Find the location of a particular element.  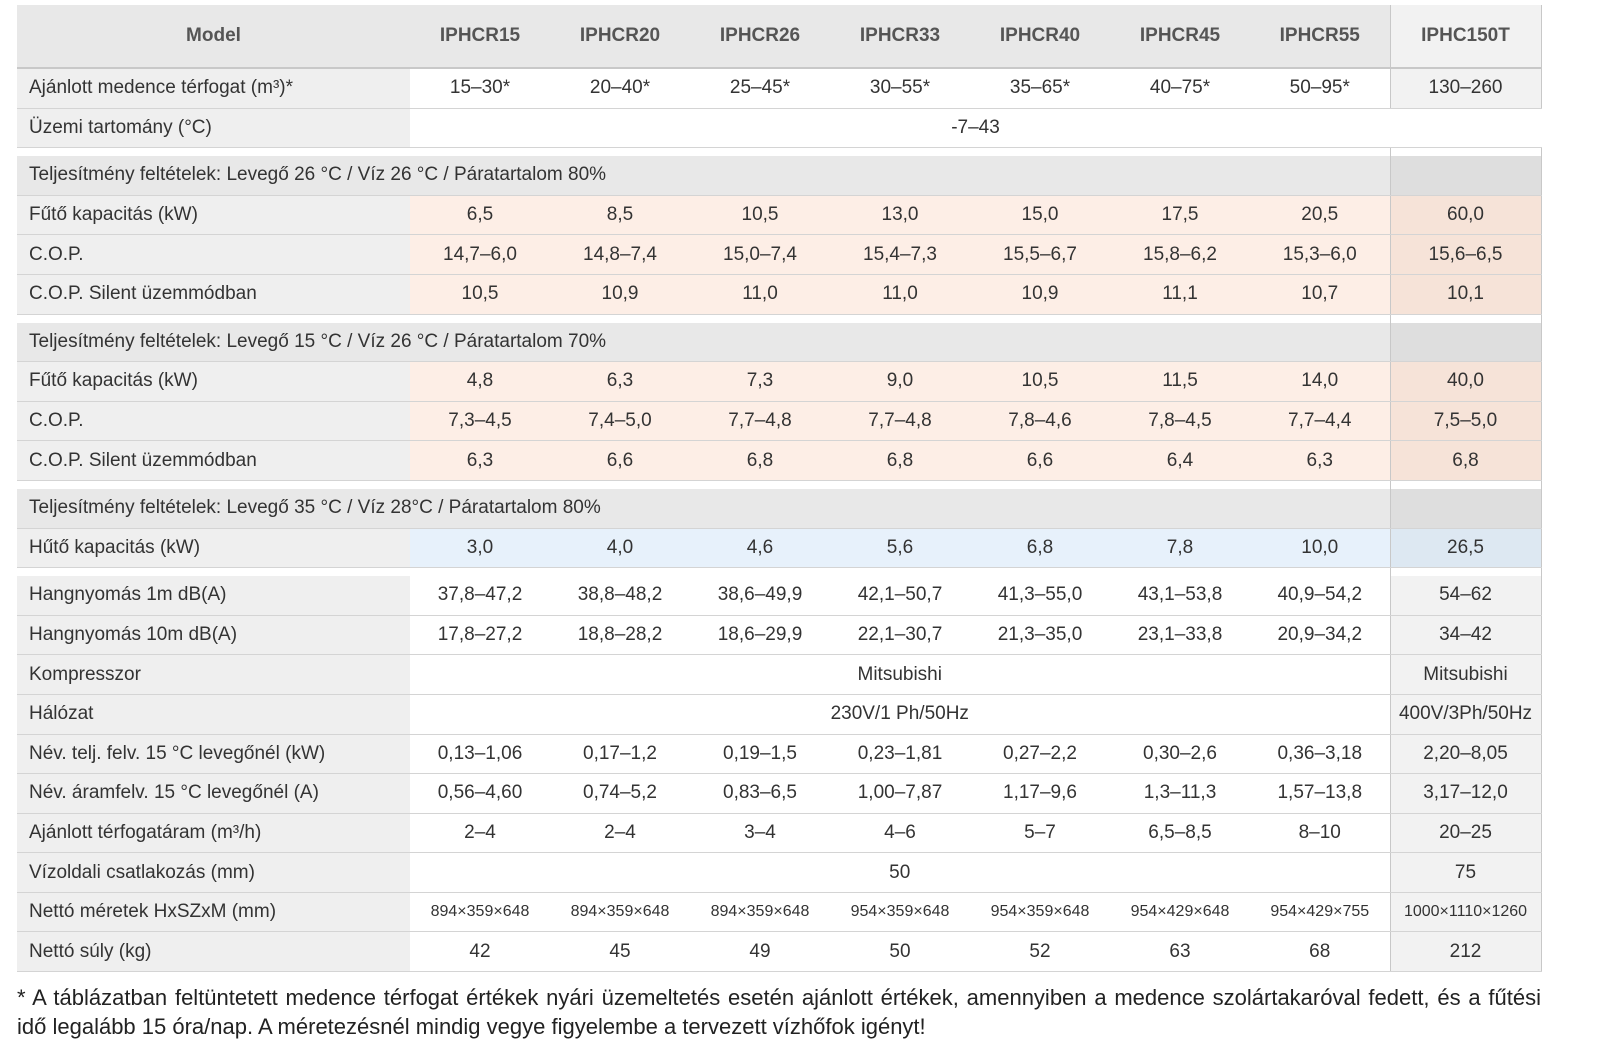

cell-value: 50–95* is located at coordinates (1320, 88).